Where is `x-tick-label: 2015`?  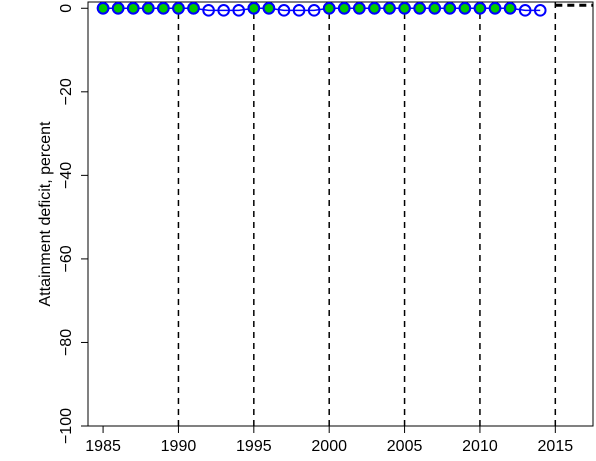 x-tick-label: 2015 is located at coordinates (556, 446).